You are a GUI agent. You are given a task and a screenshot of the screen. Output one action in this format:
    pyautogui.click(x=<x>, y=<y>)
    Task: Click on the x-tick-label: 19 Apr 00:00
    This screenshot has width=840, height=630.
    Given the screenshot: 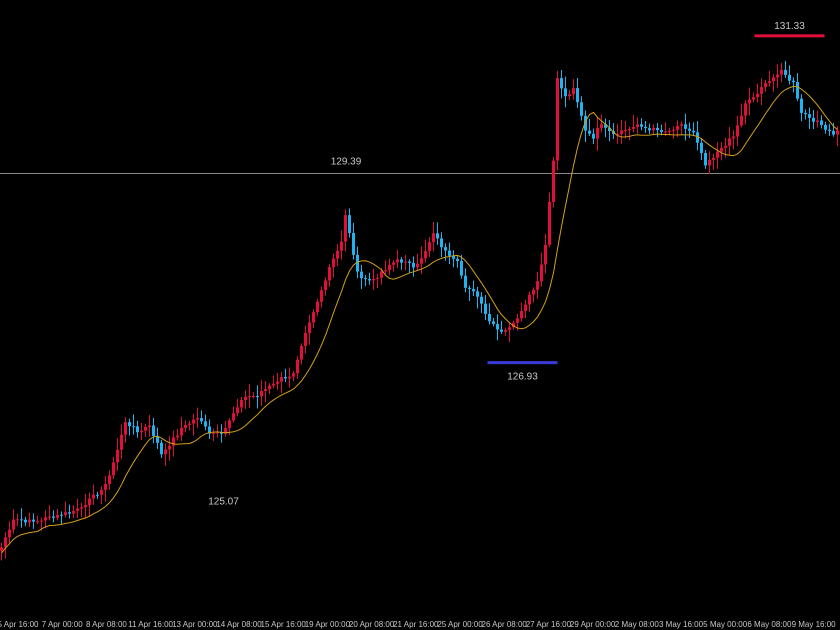 What is the action you would take?
    pyautogui.click(x=328, y=624)
    